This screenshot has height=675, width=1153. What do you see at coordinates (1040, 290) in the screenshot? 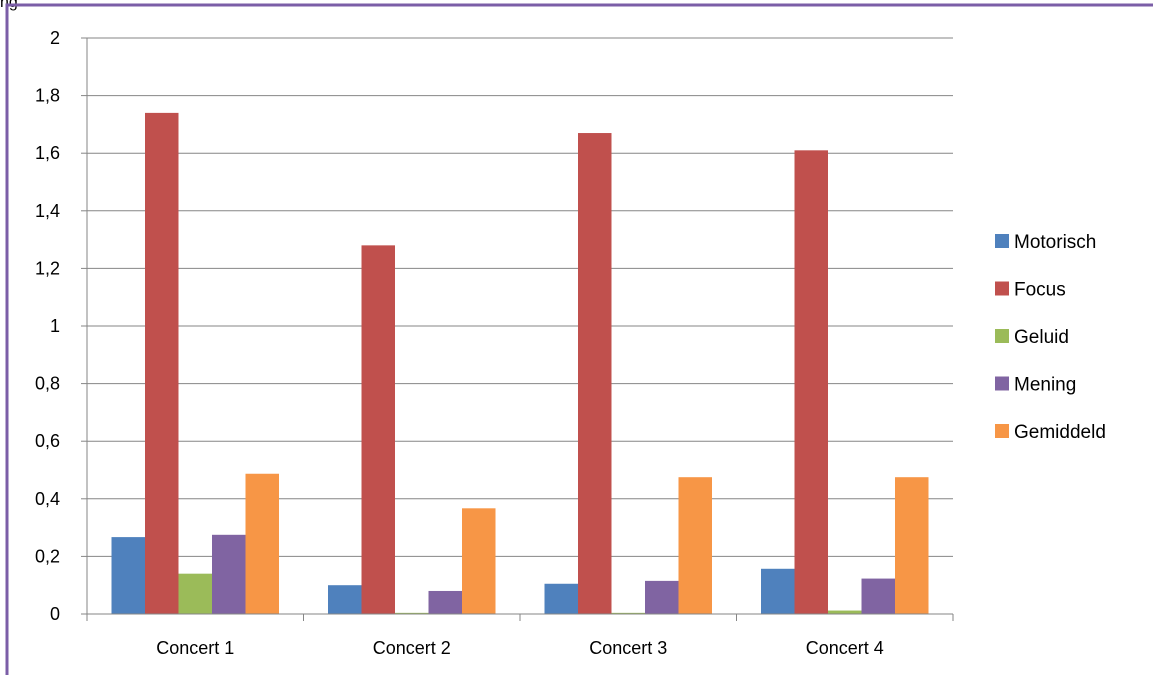
I see `legend-label: Focus` at bounding box center [1040, 290].